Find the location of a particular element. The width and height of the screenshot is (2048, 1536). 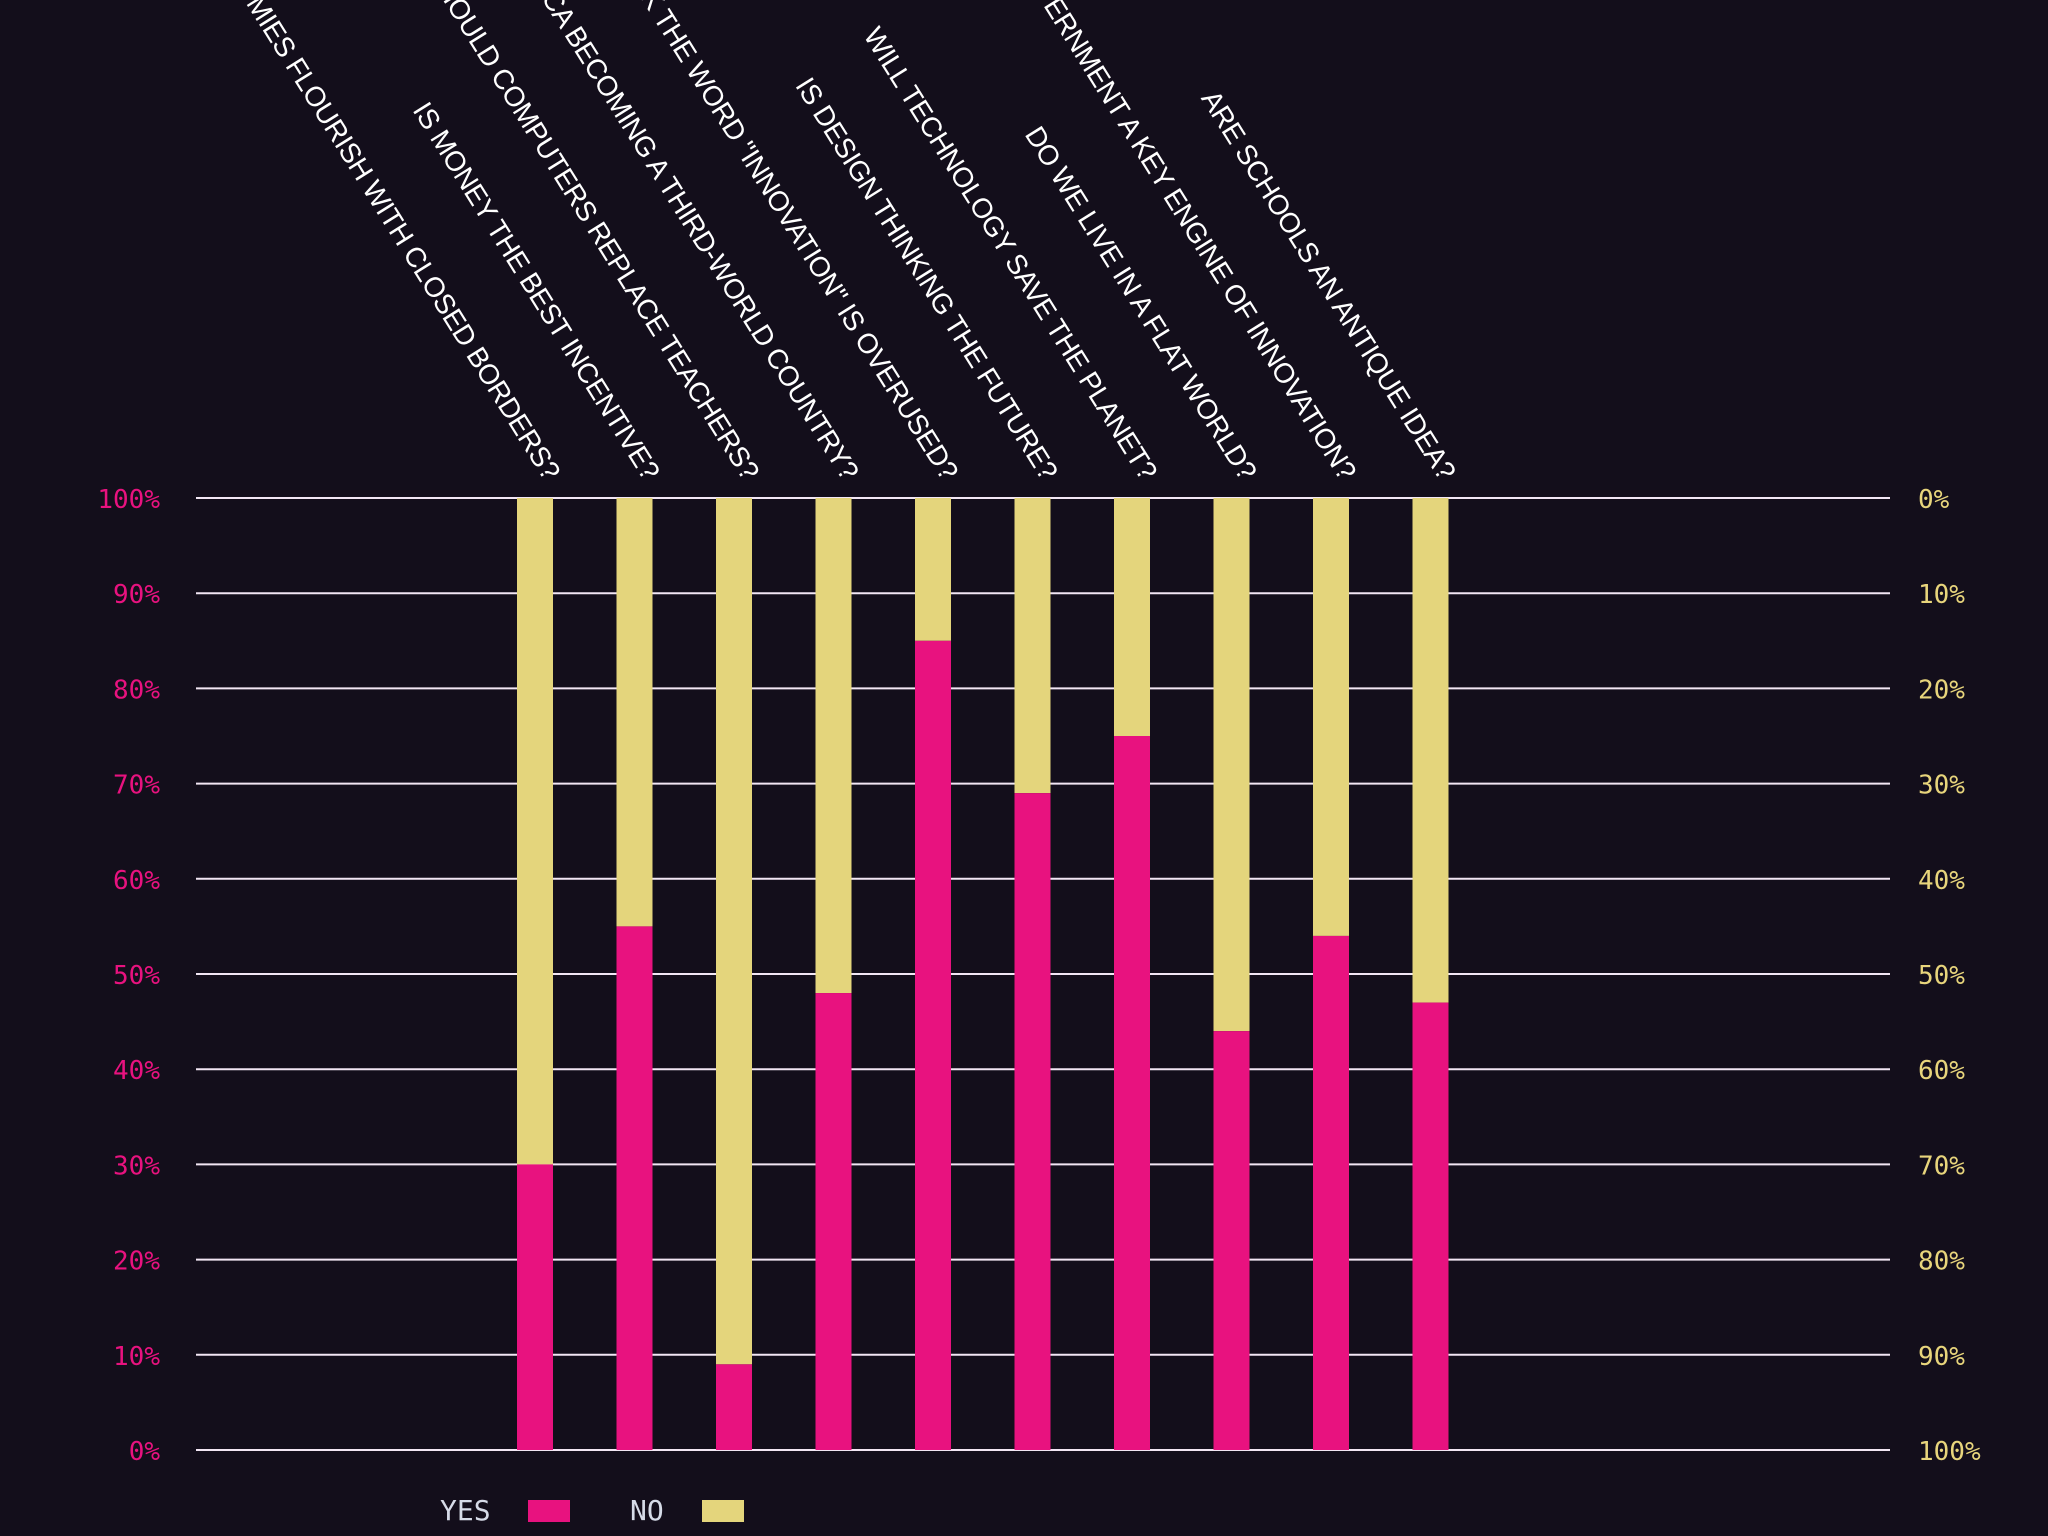

left-tick-label: 30% is located at coordinates (136, 1166).